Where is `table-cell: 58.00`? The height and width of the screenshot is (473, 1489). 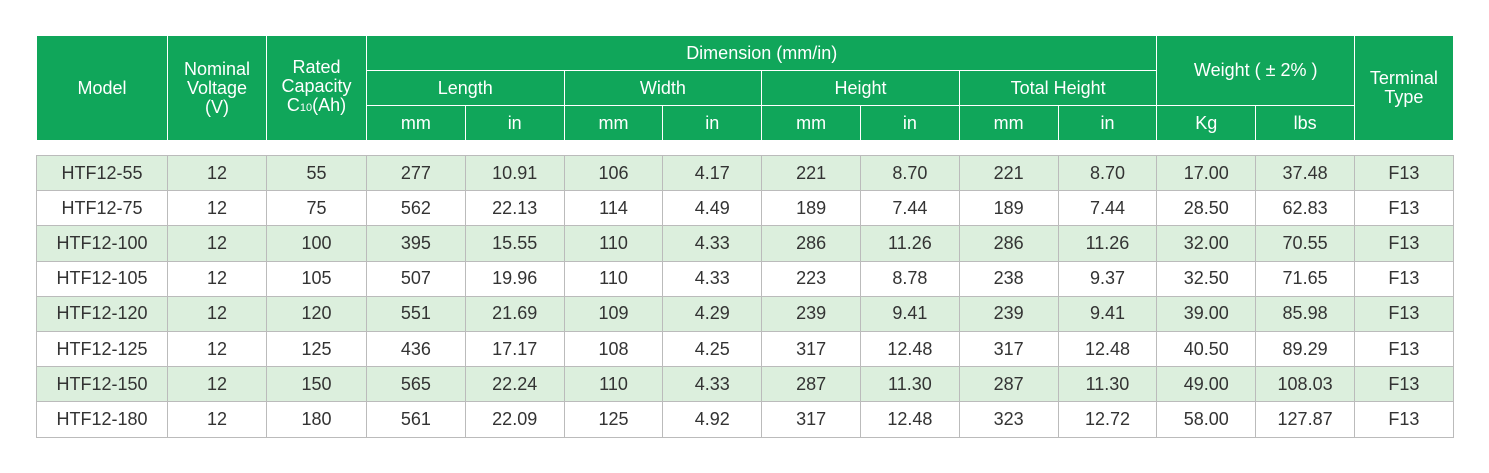 table-cell: 58.00 is located at coordinates (1206, 419).